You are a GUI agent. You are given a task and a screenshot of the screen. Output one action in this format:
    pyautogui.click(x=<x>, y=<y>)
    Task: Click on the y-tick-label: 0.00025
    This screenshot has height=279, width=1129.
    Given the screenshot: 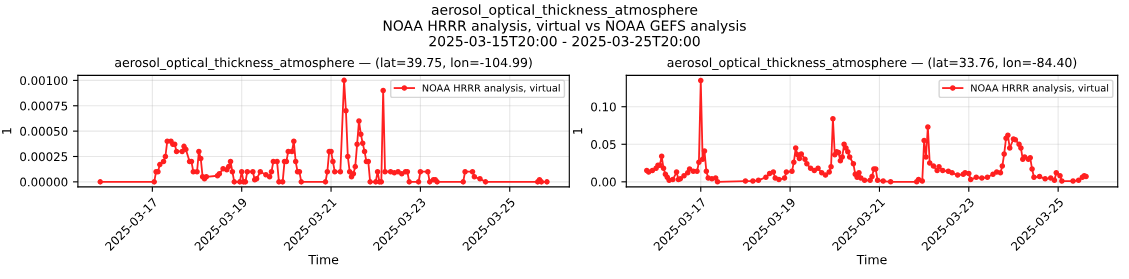 What is the action you would take?
    pyautogui.click(x=44, y=157)
    